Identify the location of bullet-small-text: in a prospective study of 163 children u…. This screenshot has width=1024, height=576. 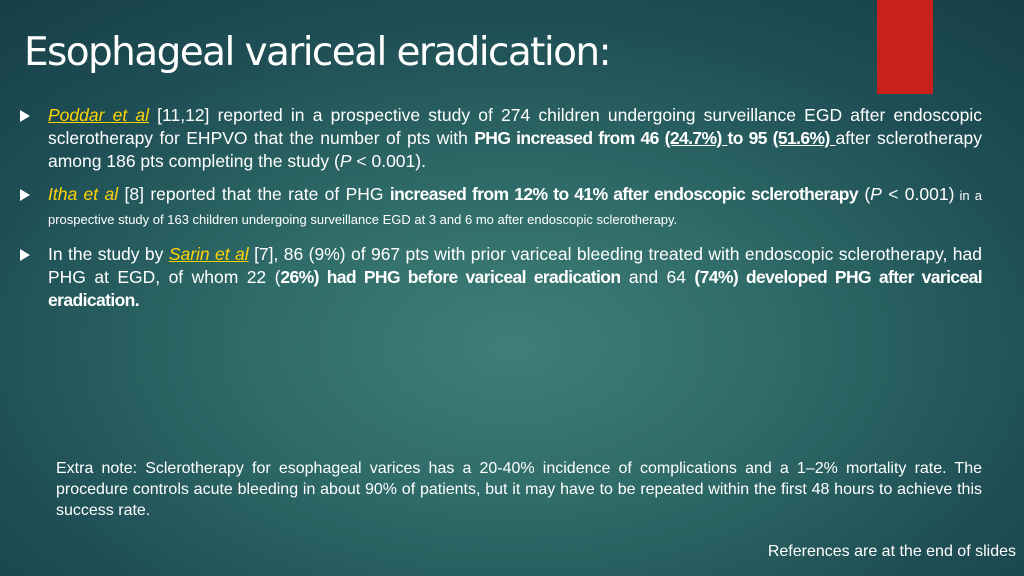
(515, 207).